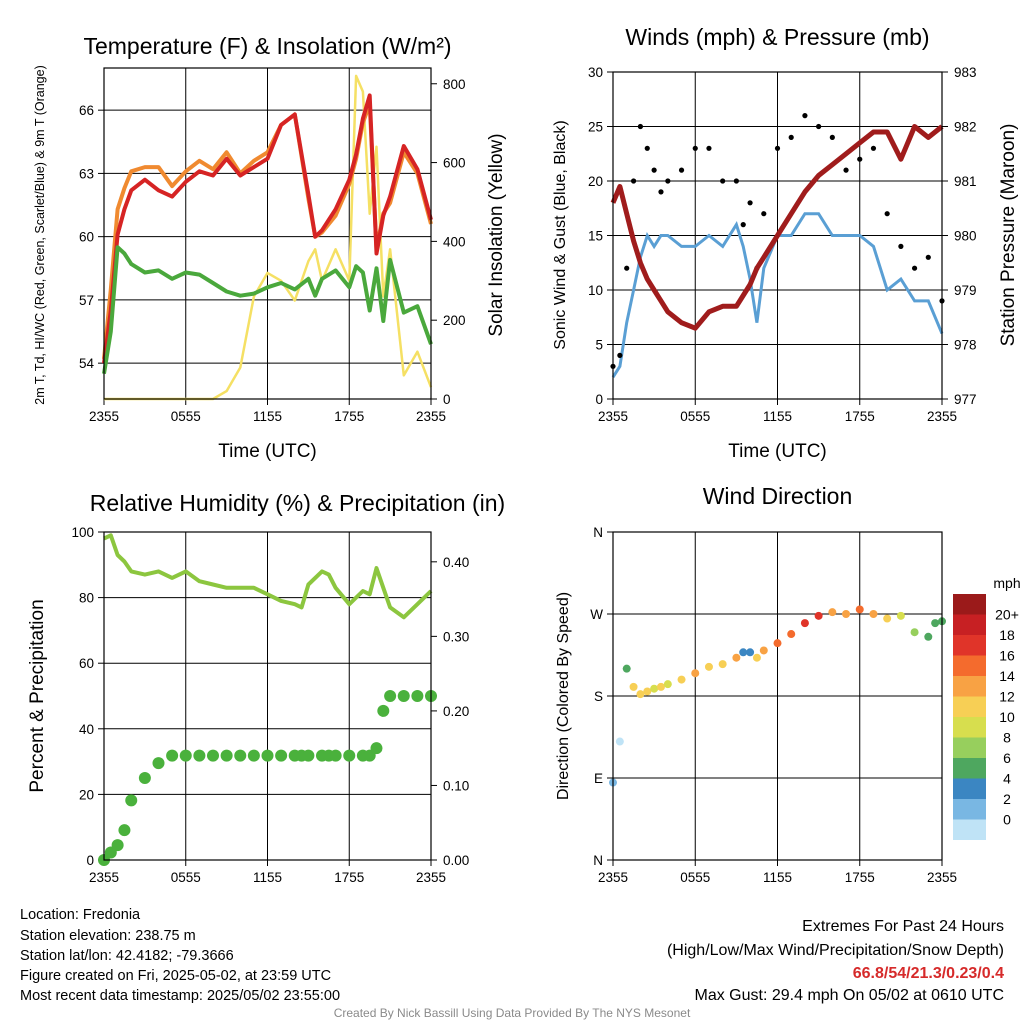 The image size is (1024, 1024). I want to click on y2-tick-label: 982, so click(965, 127).